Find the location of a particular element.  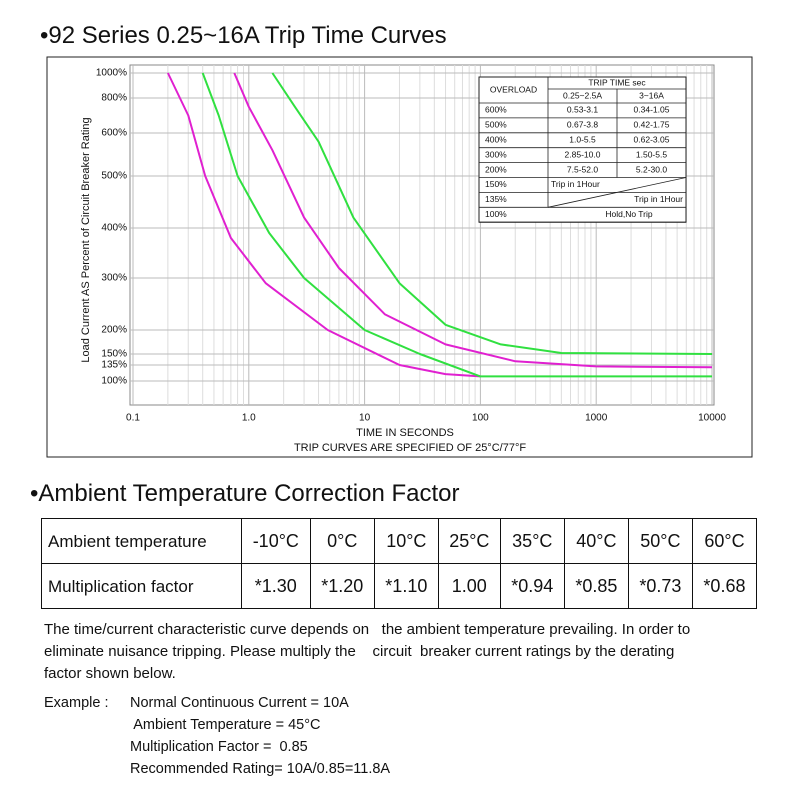

table-cell: *0.68 is located at coordinates (724, 586).